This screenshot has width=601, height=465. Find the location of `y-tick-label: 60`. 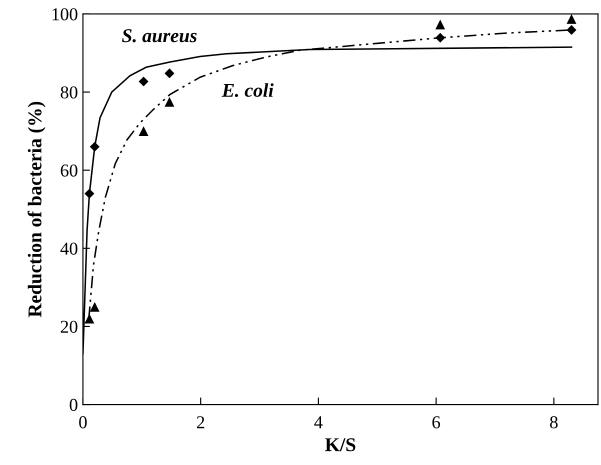

y-tick-label: 60 is located at coordinates (69, 170).